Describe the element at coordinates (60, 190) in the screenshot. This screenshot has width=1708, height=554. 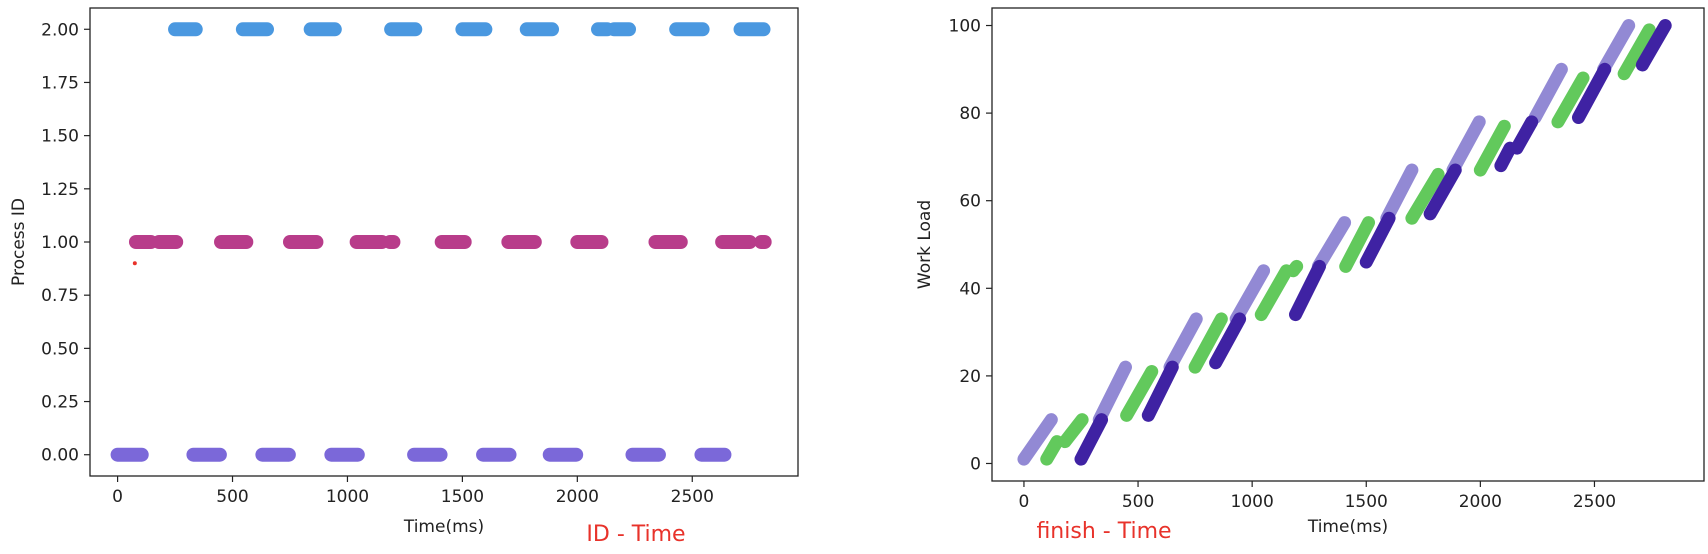
I see `y-tick-label: 1.25` at that location.